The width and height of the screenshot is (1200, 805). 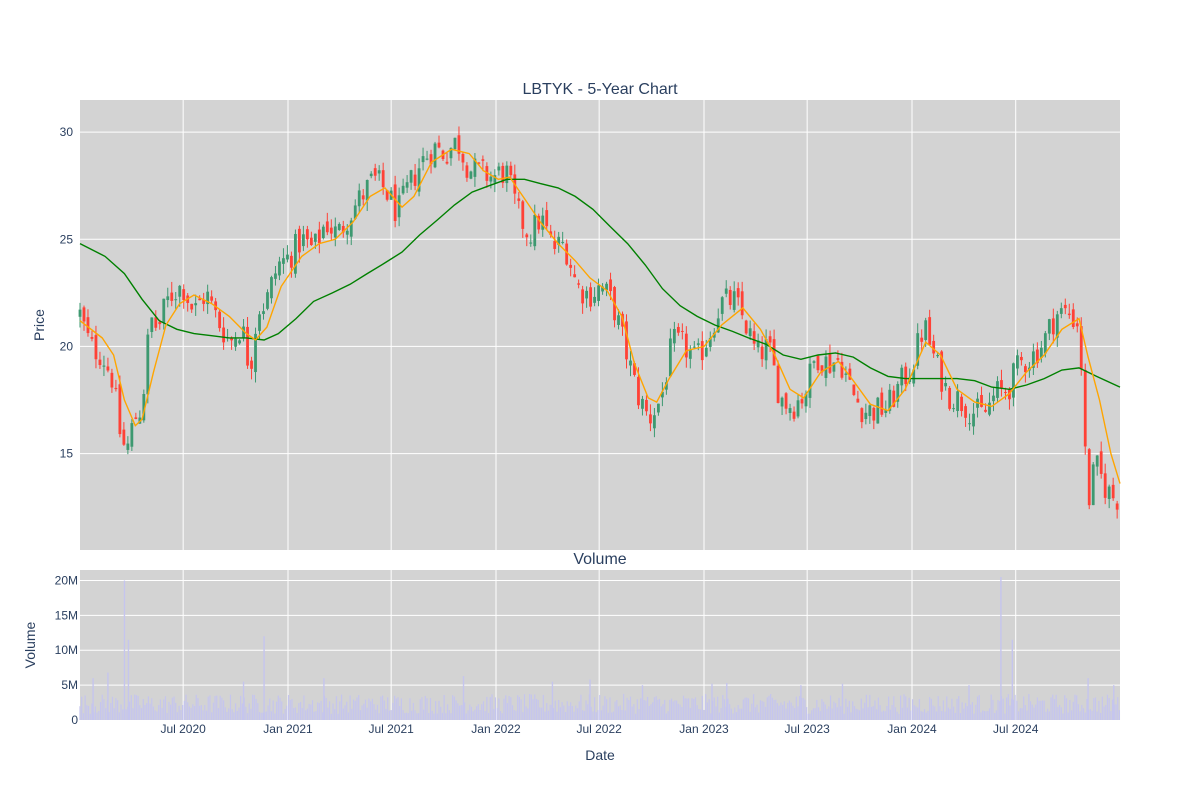 I want to click on price-y-tick-label: 30, so click(x=67, y=132).